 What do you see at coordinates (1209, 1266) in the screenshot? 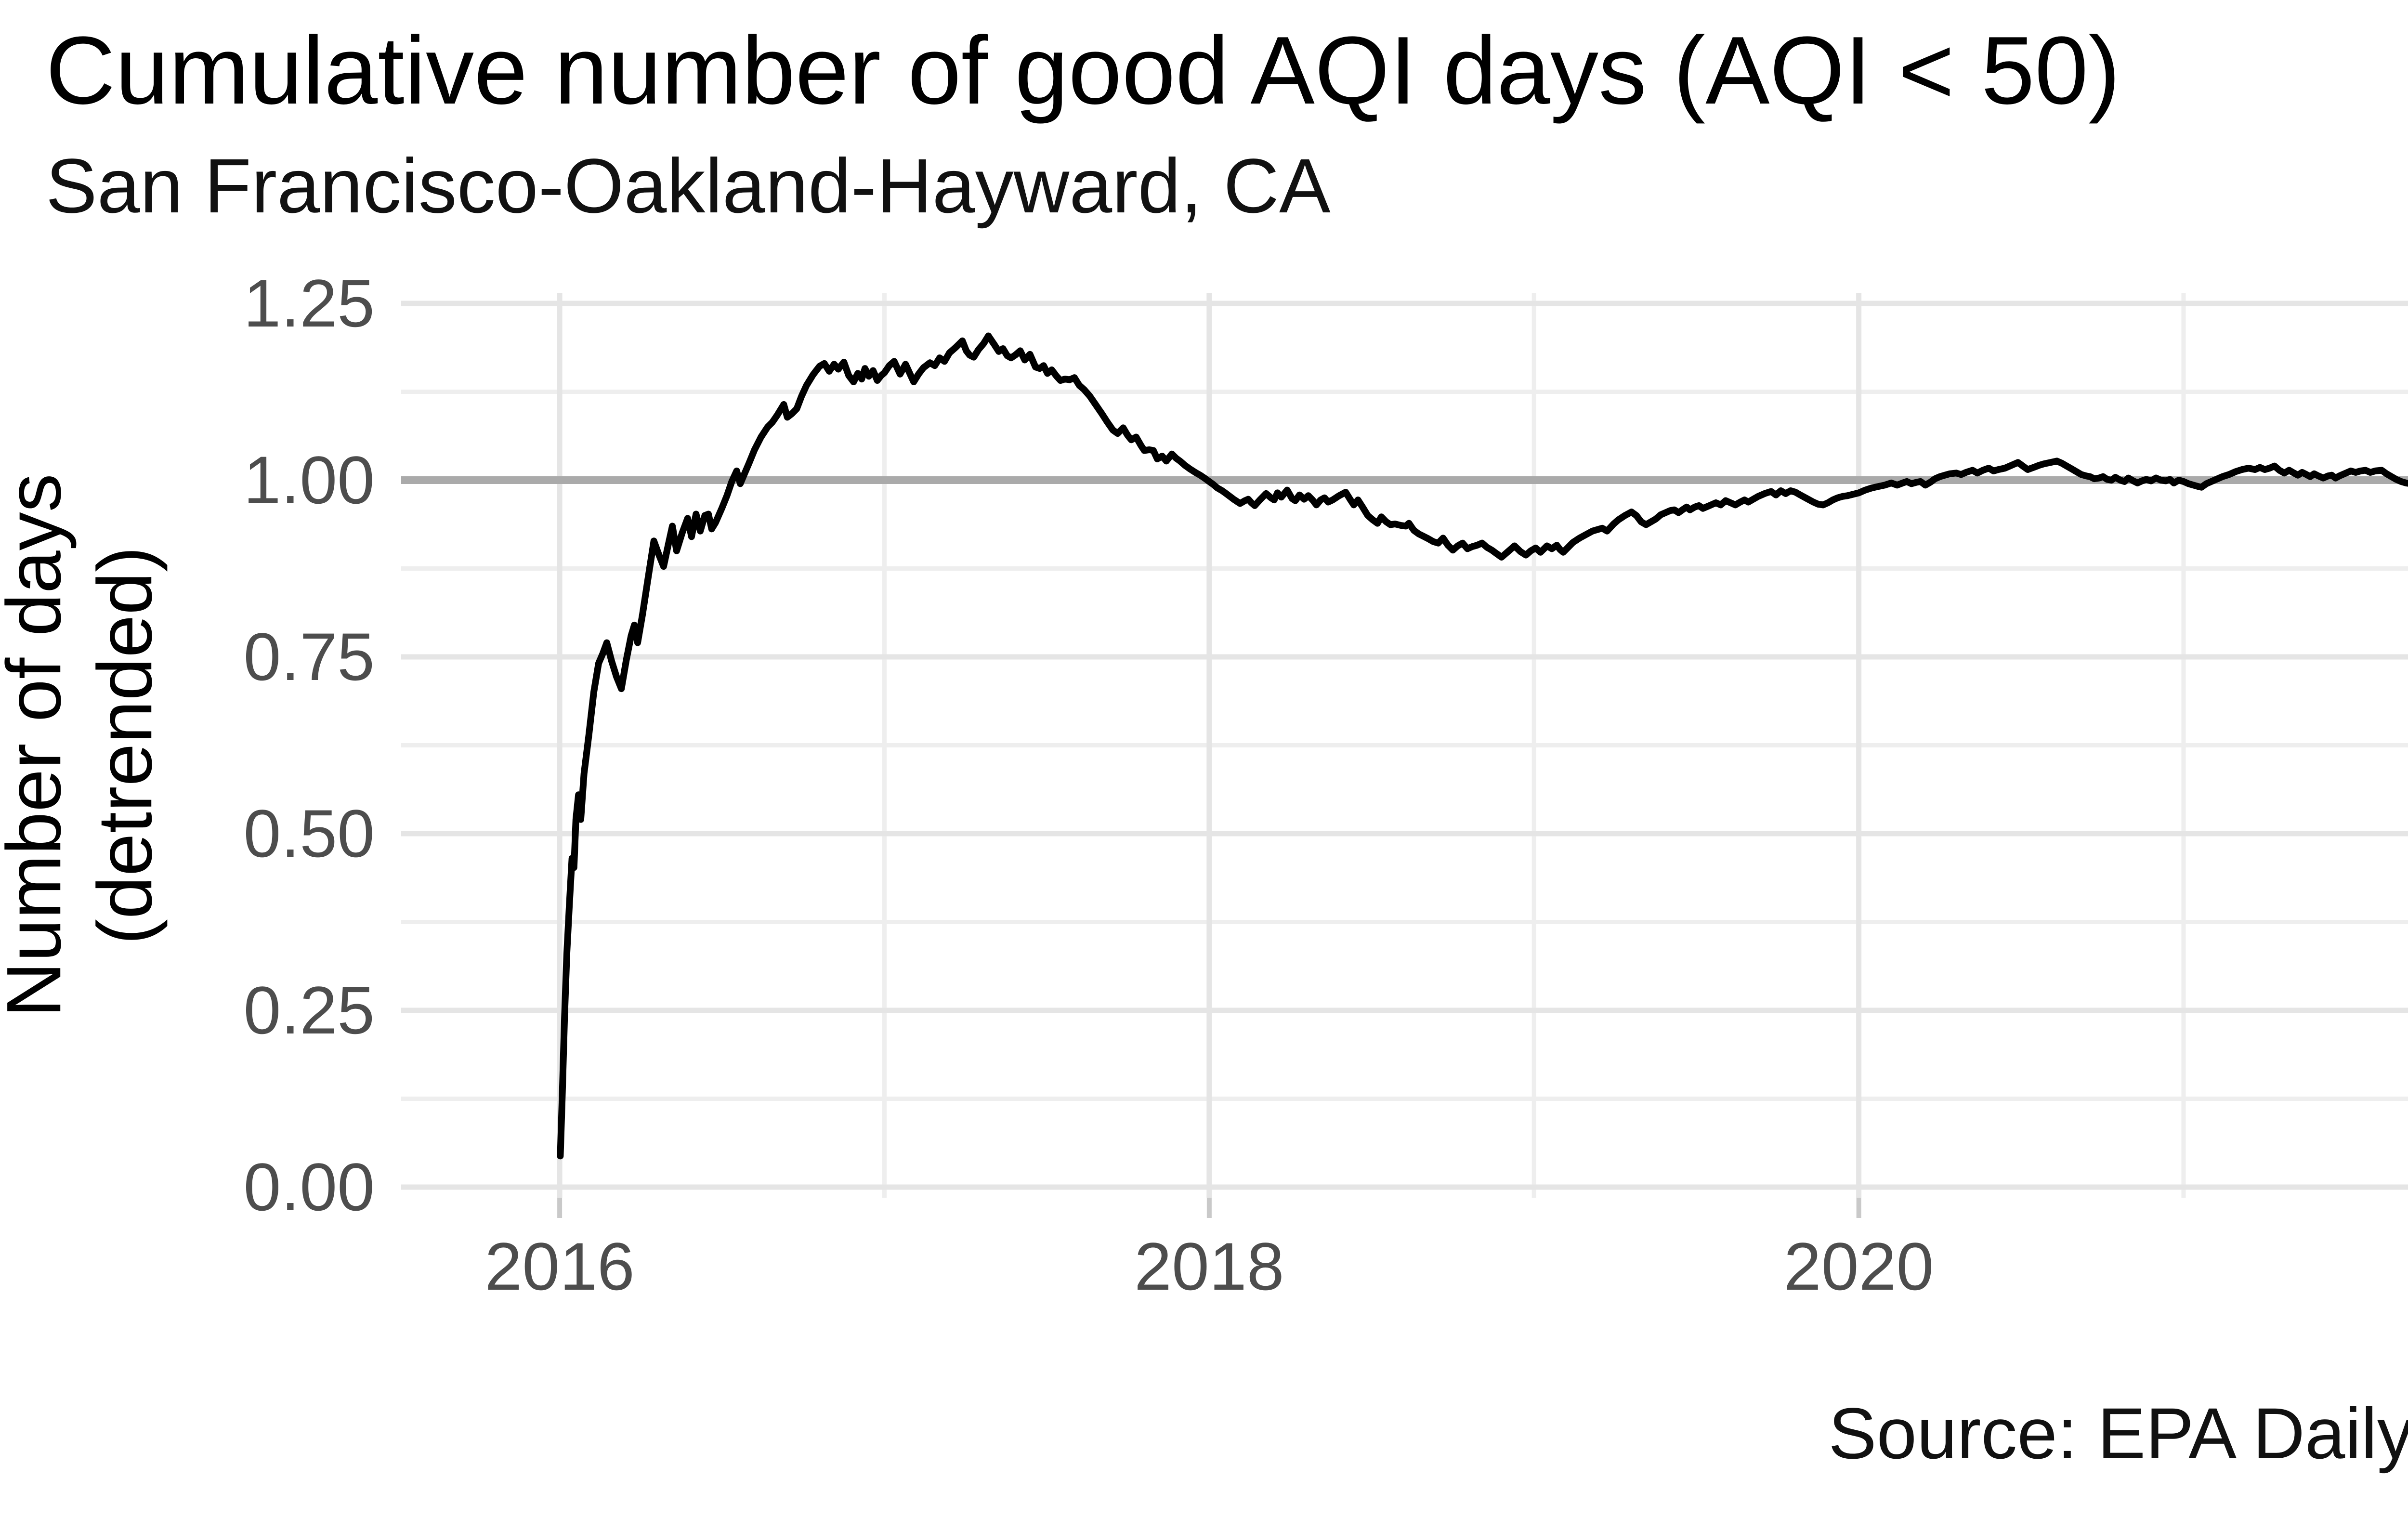
I see `x-tick-label-2018: 2018` at bounding box center [1209, 1266].